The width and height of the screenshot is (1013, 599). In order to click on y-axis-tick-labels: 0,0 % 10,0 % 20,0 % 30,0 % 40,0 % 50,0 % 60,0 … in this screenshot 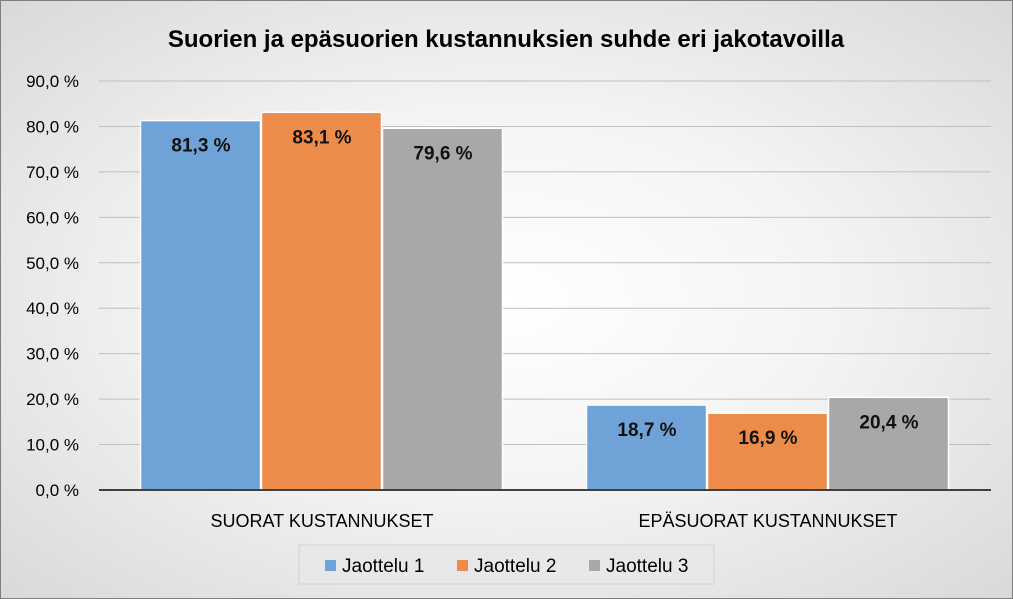, I will do `click(52, 286)`.